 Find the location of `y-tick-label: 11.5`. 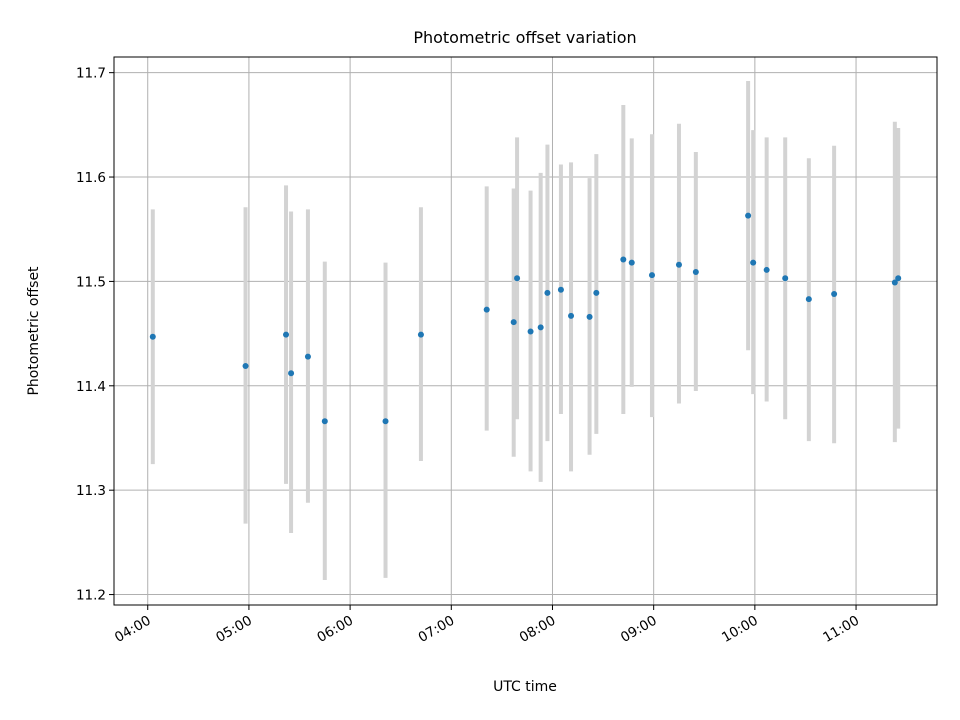

y-tick-label: 11.5 is located at coordinates (91, 282).